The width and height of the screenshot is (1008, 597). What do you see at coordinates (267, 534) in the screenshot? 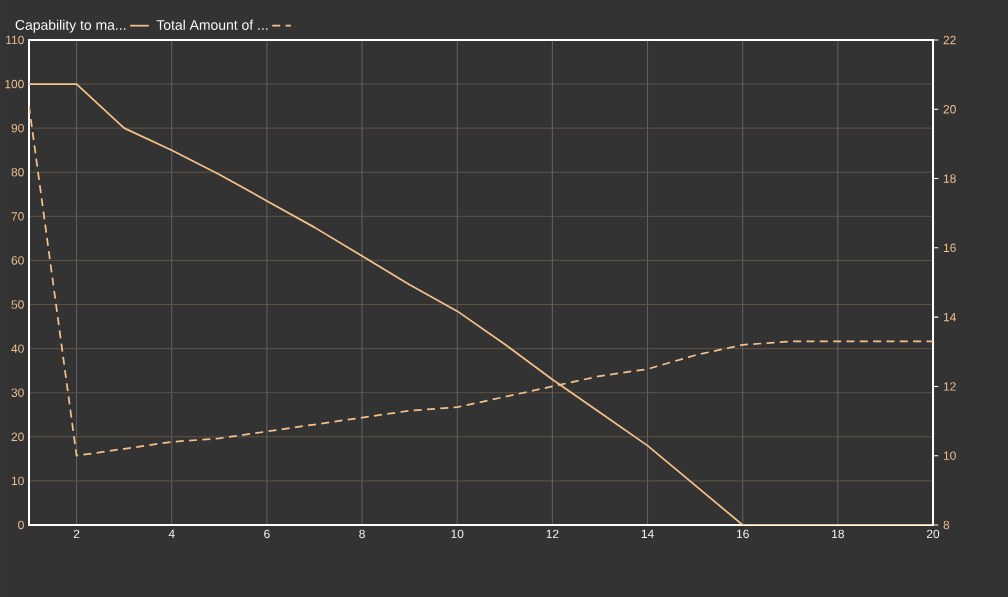
I see `x-tick-label: 6` at bounding box center [267, 534].